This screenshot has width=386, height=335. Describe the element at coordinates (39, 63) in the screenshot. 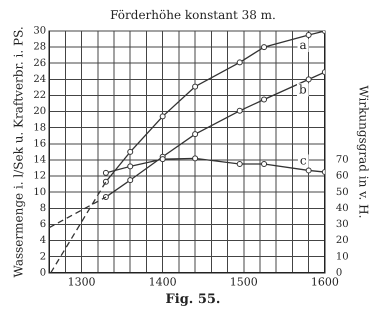

I see `y-tick-label: 26` at that location.